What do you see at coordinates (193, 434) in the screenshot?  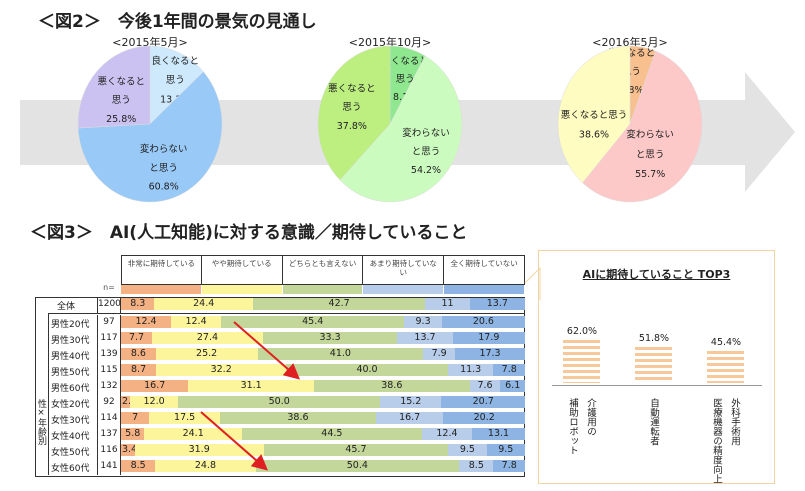 I see `bar-segment: 24.1` at bounding box center [193, 434].